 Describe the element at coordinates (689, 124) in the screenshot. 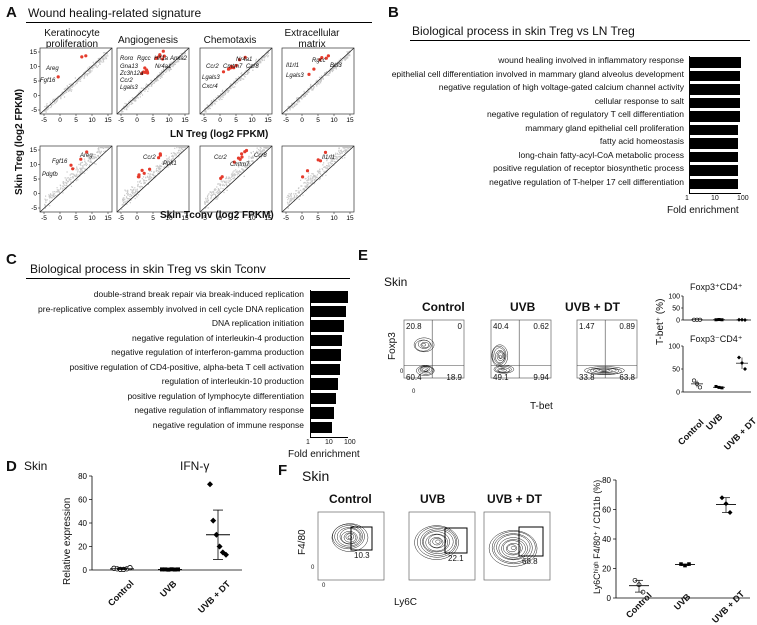

I see `y-axis` at that location.